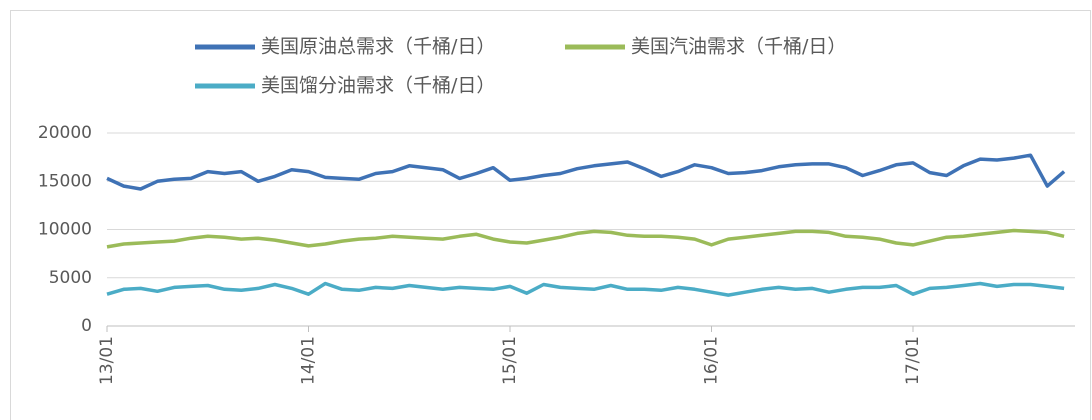  Describe the element at coordinates (913, 360) in the screenshot. I see `x-tick-label: 17/01` at that location.